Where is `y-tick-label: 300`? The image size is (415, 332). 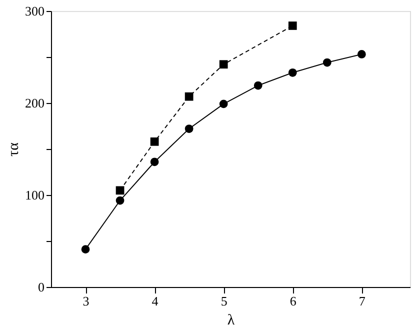
y-tick-label: 300 is located at coordinates (34, 11).